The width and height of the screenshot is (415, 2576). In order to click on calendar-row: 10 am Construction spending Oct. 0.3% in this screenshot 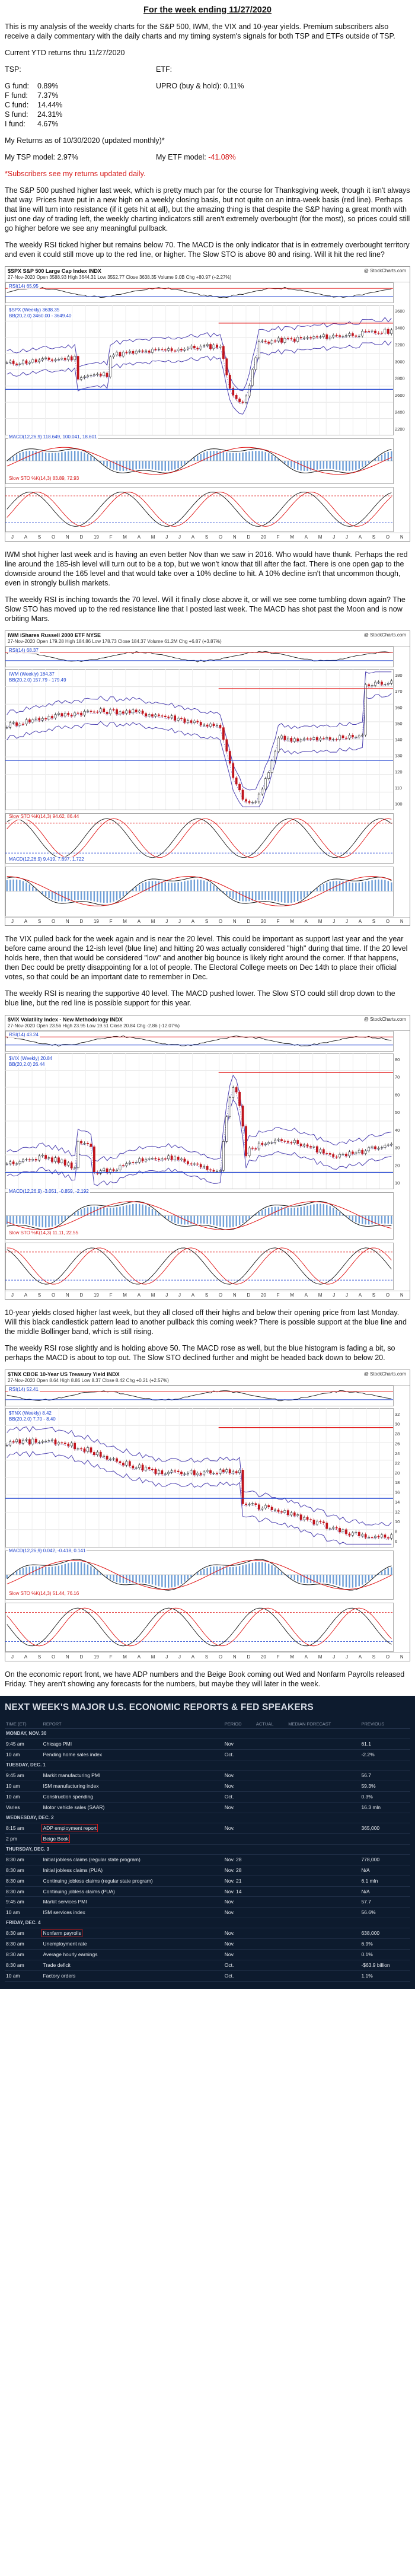, I will do `click(207, 1797)`.